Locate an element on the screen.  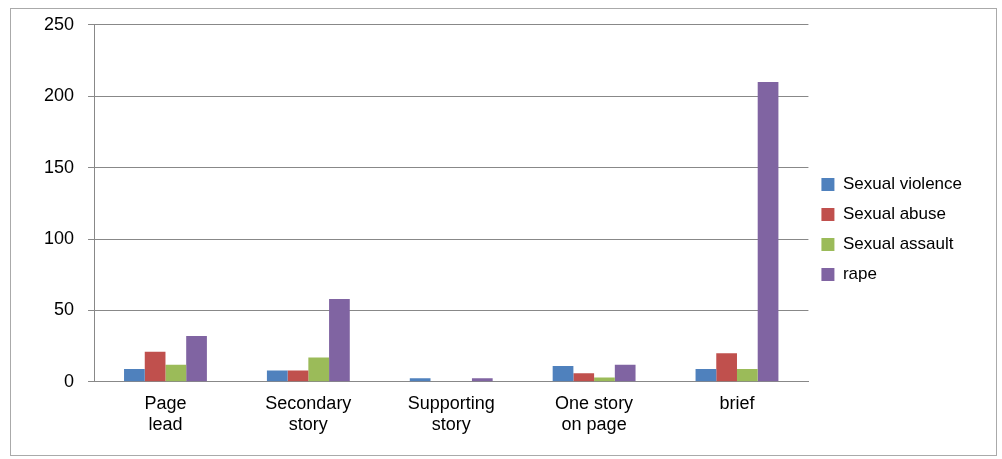
x-tick-label: brief is located at coordinates (737, 402).